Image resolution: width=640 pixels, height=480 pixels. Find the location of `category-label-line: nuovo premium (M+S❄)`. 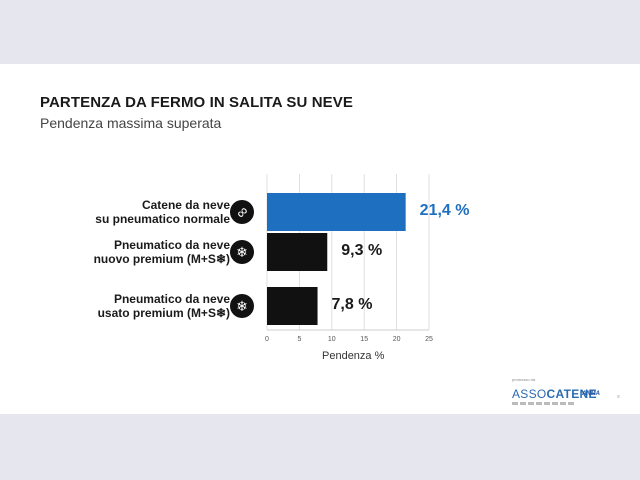

category-label-line: nuovo premium (M+S❄) is located at coordinates (161, 259).